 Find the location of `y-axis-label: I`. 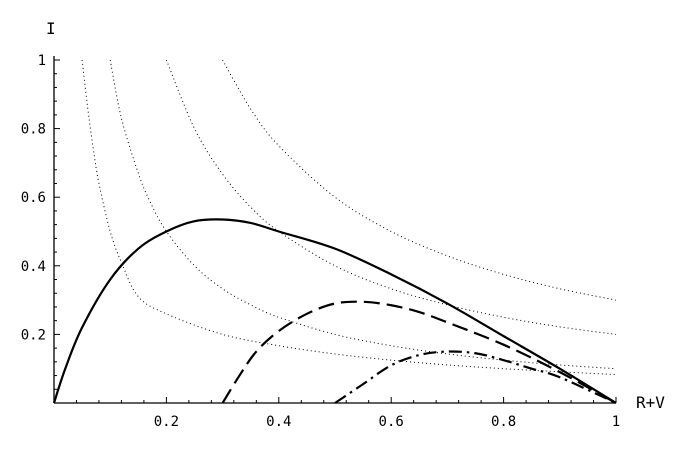

y-axis-label: I is located at coordinates (51, 28).